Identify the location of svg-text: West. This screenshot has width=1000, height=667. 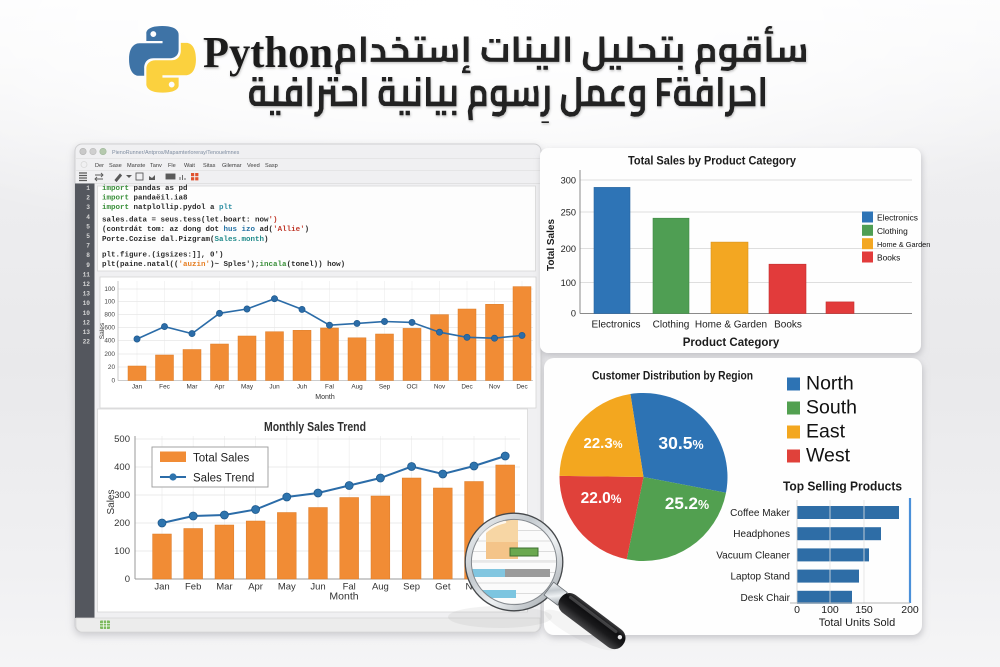
(828, 456).